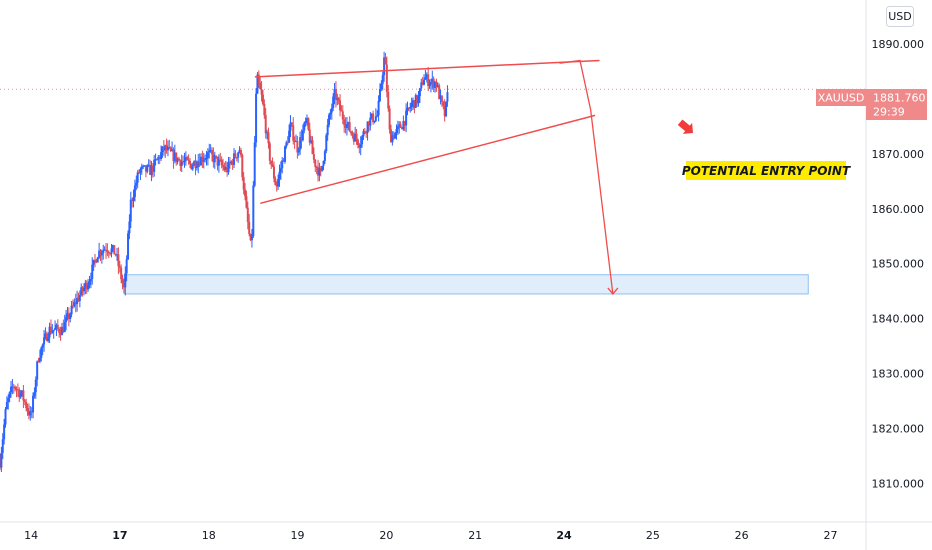  Describe the element at coordinates (586, 177) in the screenshot. I see `projection-path` at that location.